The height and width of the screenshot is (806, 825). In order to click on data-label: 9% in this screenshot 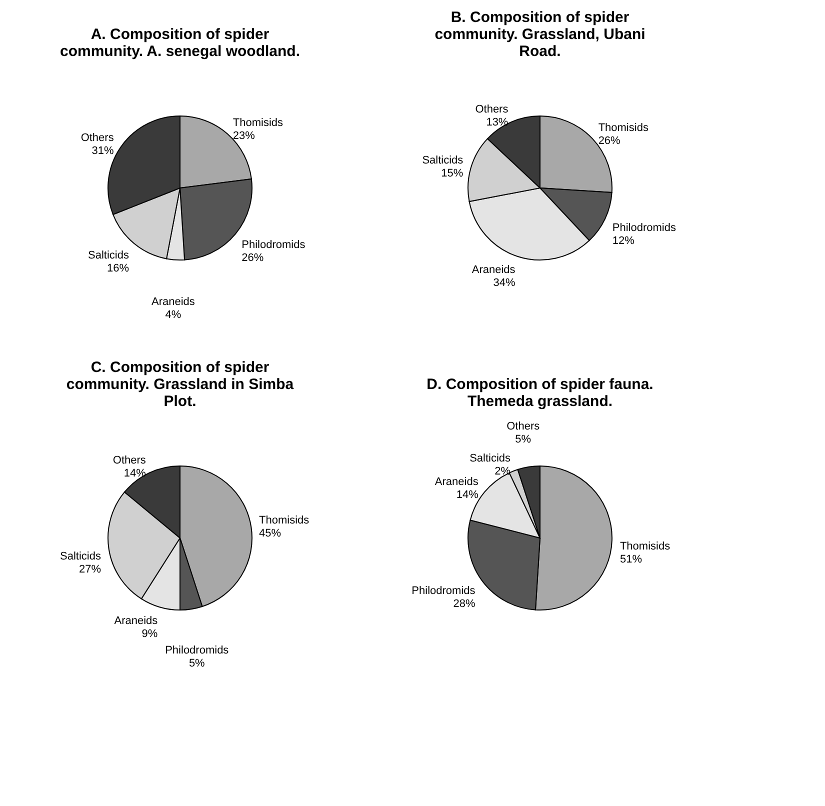, I will do `click(150, 634)`.